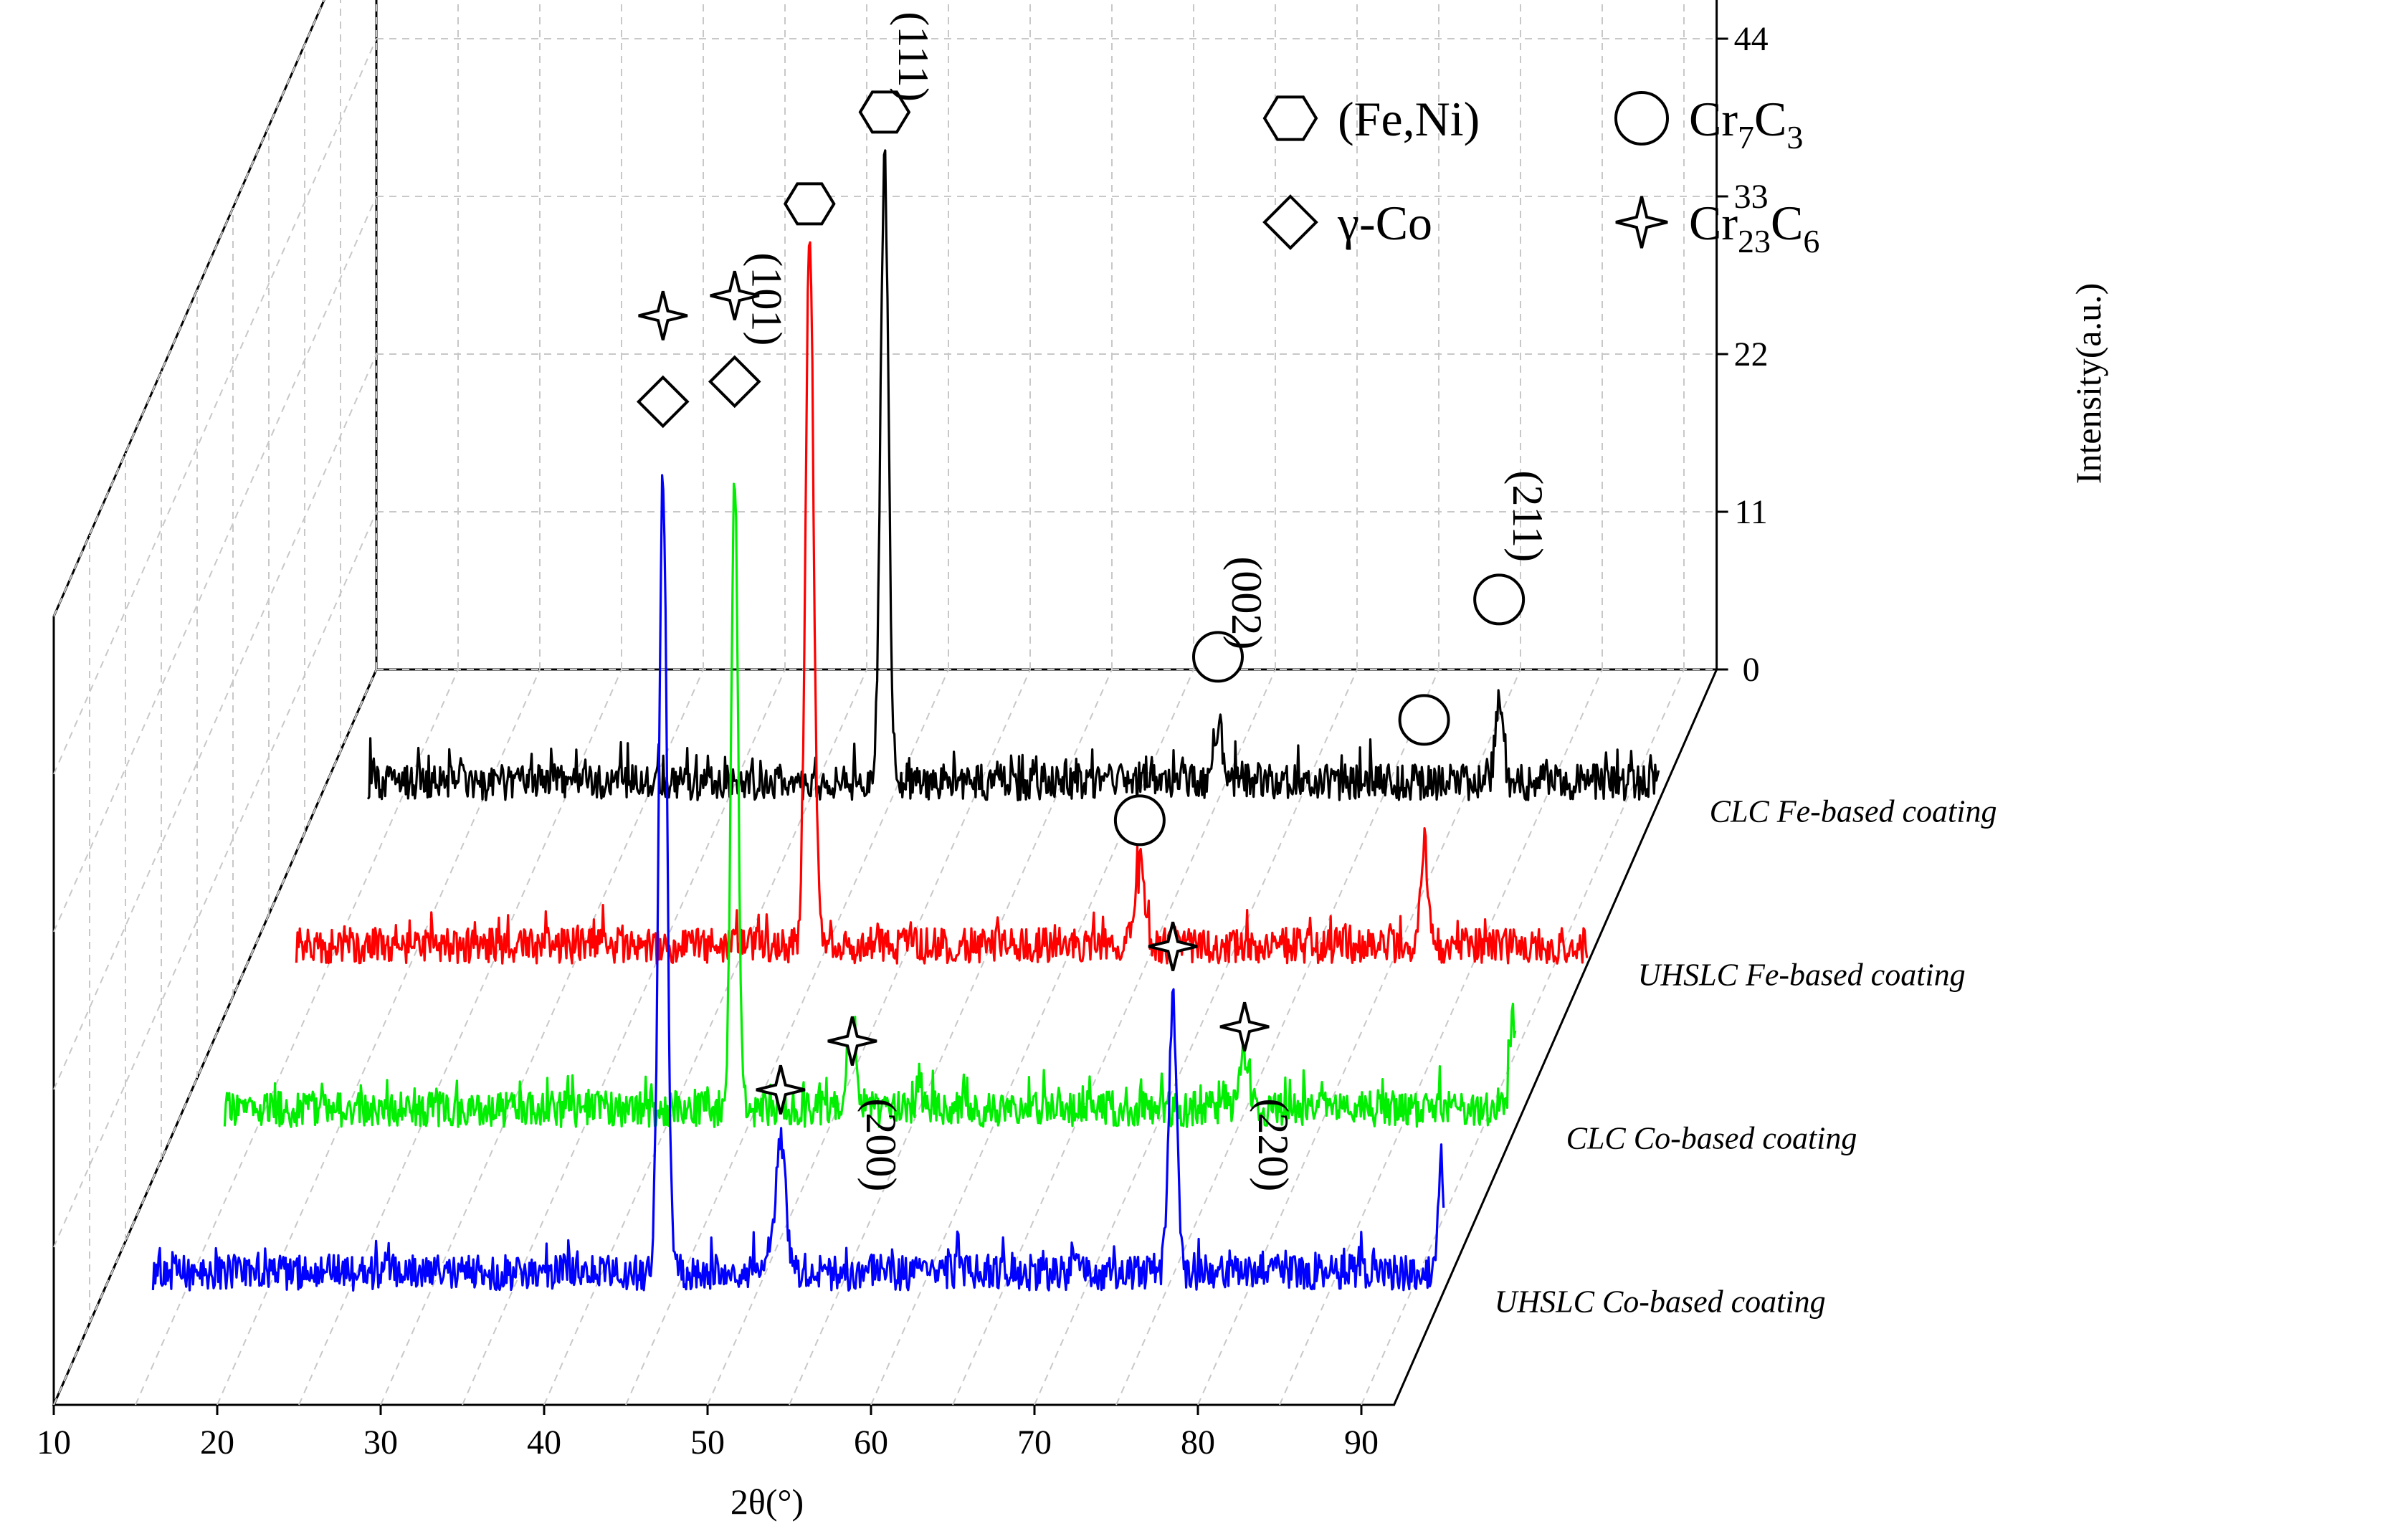 This screenshot has width=2408, height=1526. What do you see at coordinates (913, 56) in the screenshot?
I see `peak-index-label: (111)` at bounding box center [913, 56].